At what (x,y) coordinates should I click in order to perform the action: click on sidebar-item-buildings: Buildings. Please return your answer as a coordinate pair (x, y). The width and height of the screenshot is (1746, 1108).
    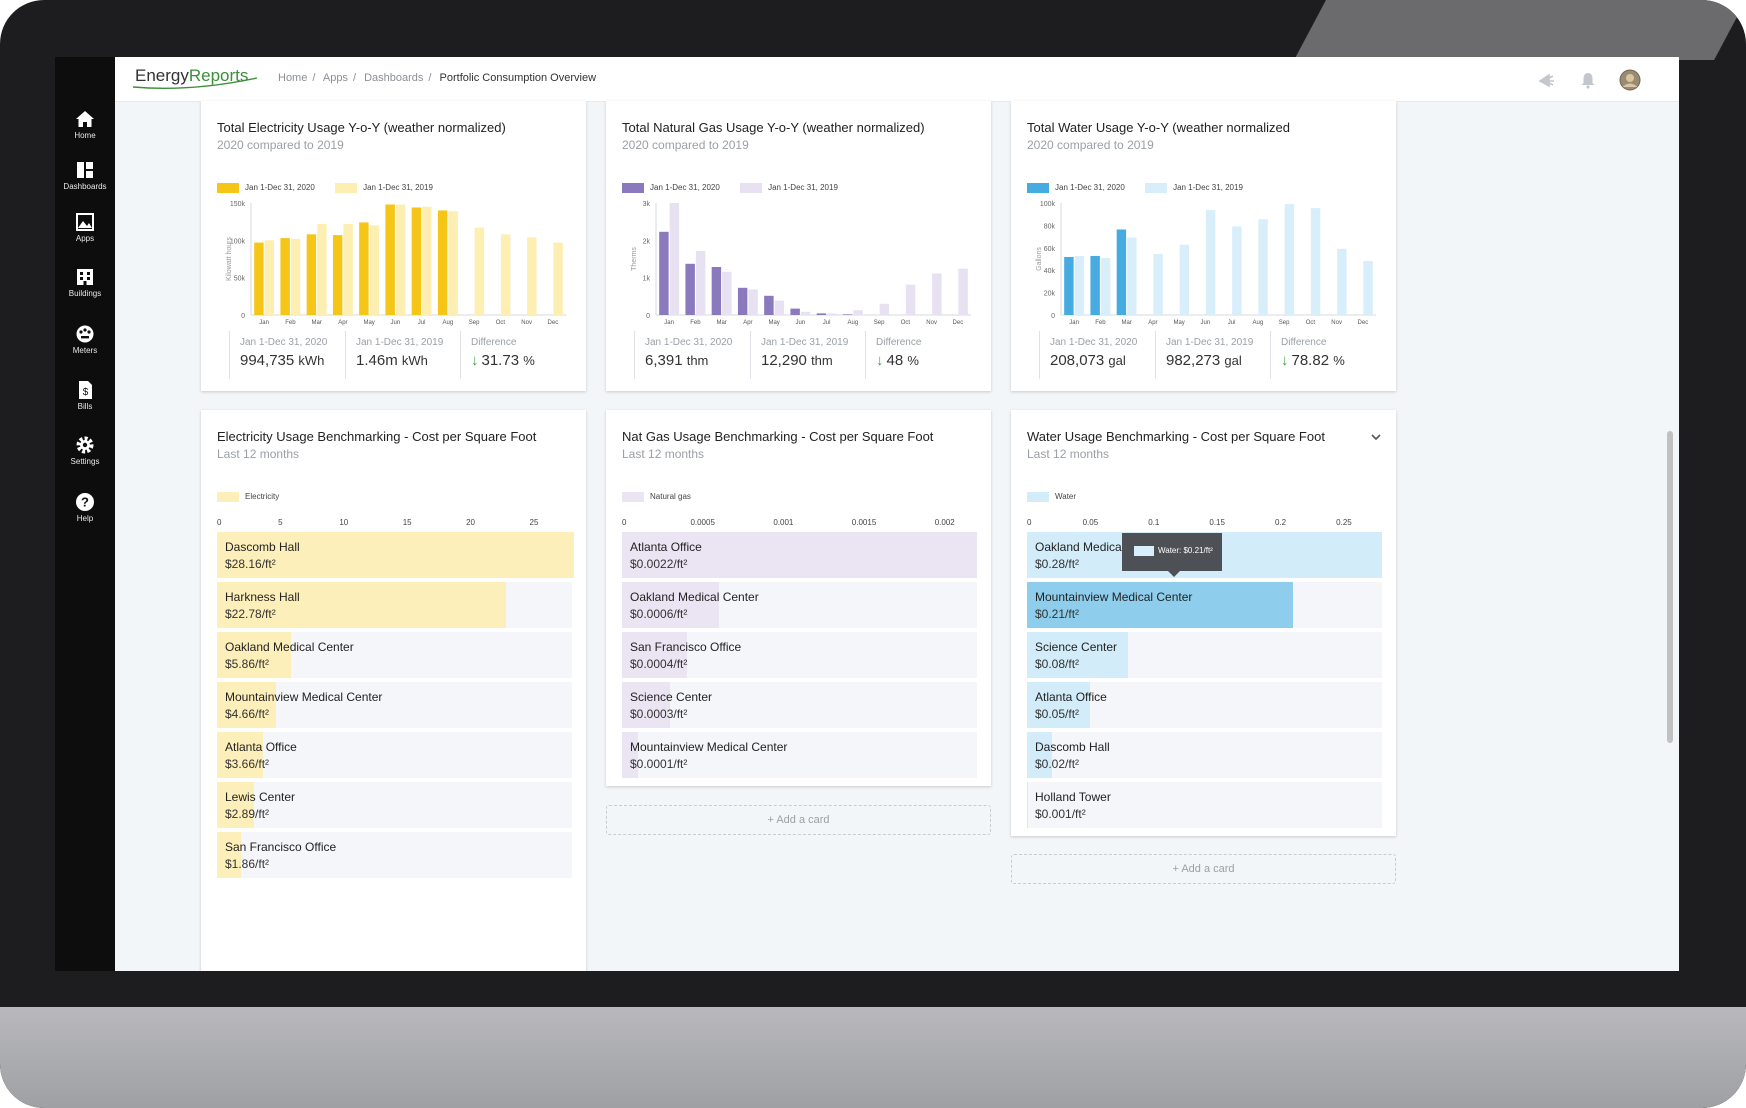
    Looking at the image, I should click on (85, 282).